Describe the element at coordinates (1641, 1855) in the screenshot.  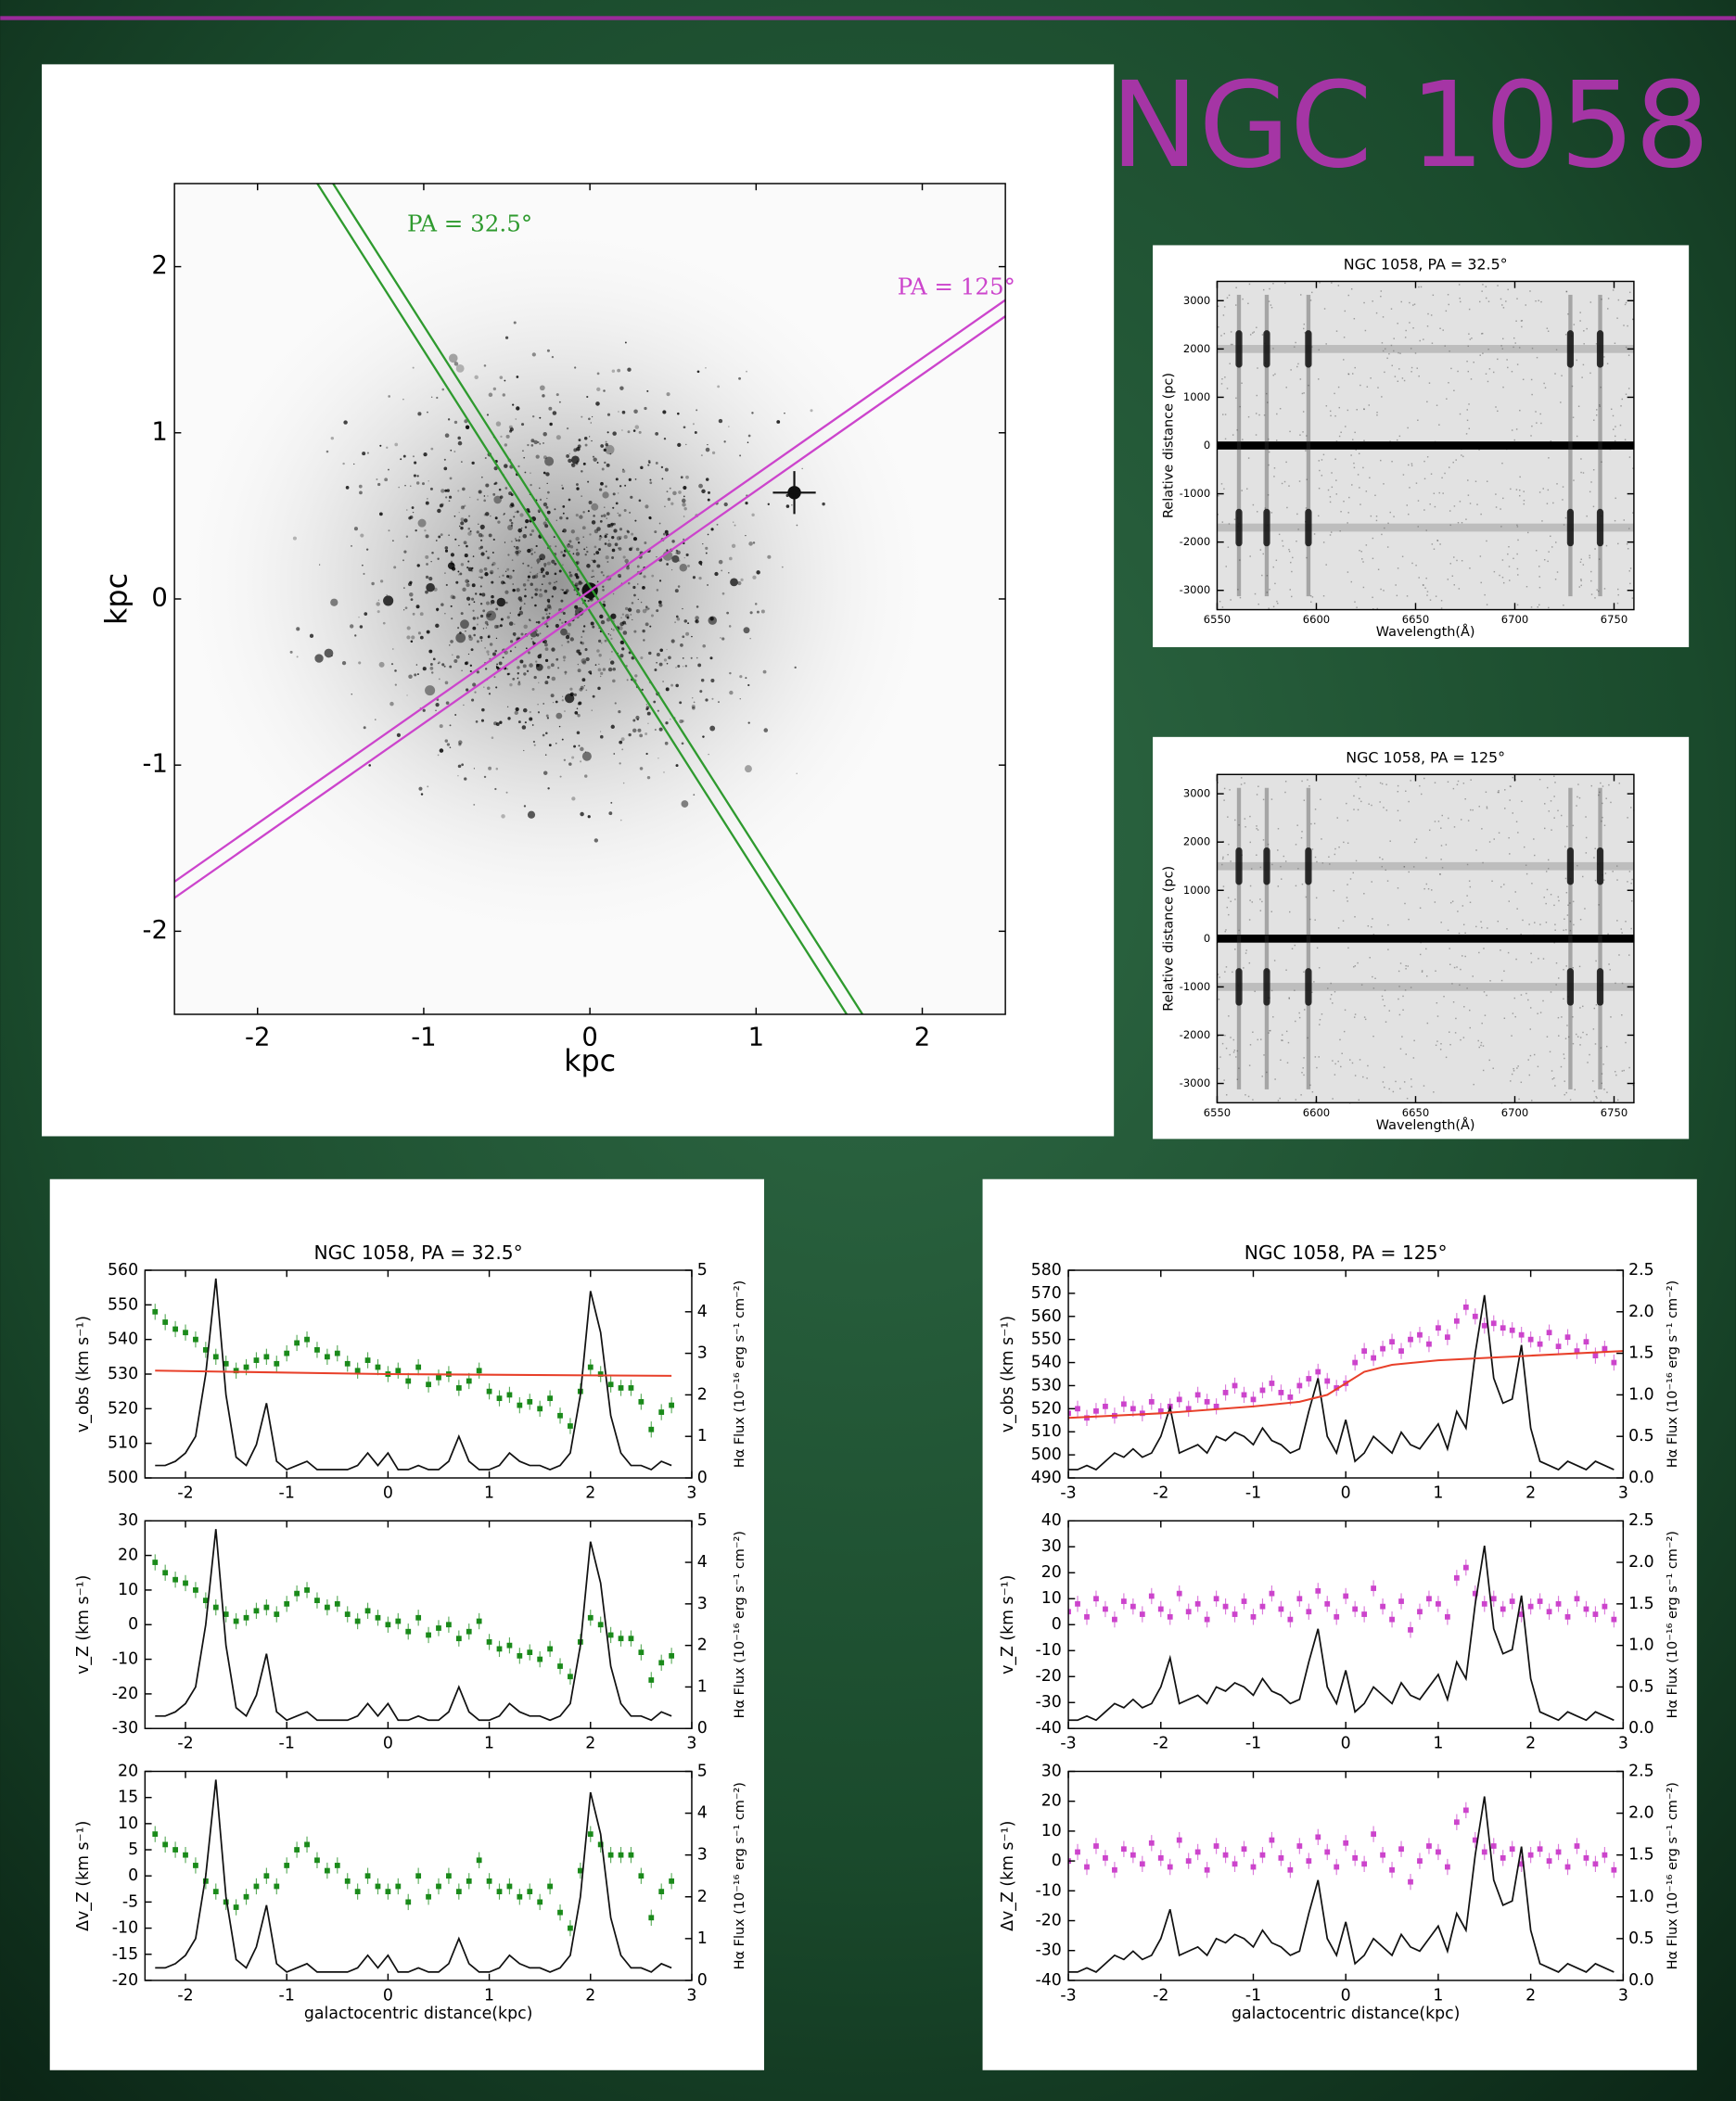
I see `y2-tick-label: 1.5` at that location.